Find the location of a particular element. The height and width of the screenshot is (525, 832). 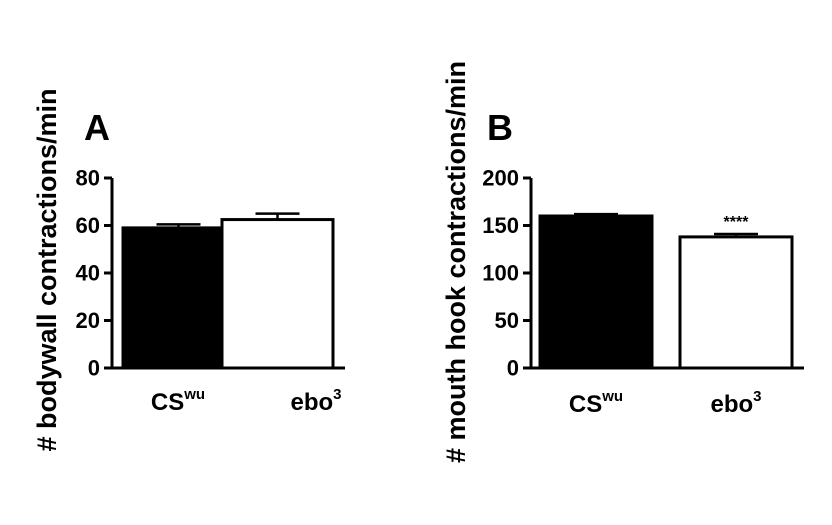

y-tick-label: 100 is located at coordinates (500, 273).